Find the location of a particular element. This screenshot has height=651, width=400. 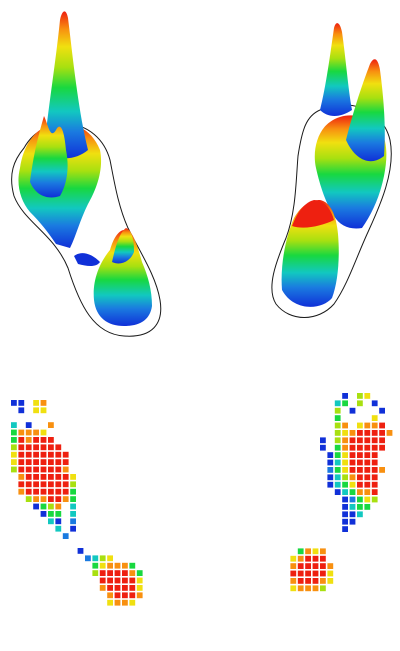

right-foot-outline is located at coordinates (331, 211).